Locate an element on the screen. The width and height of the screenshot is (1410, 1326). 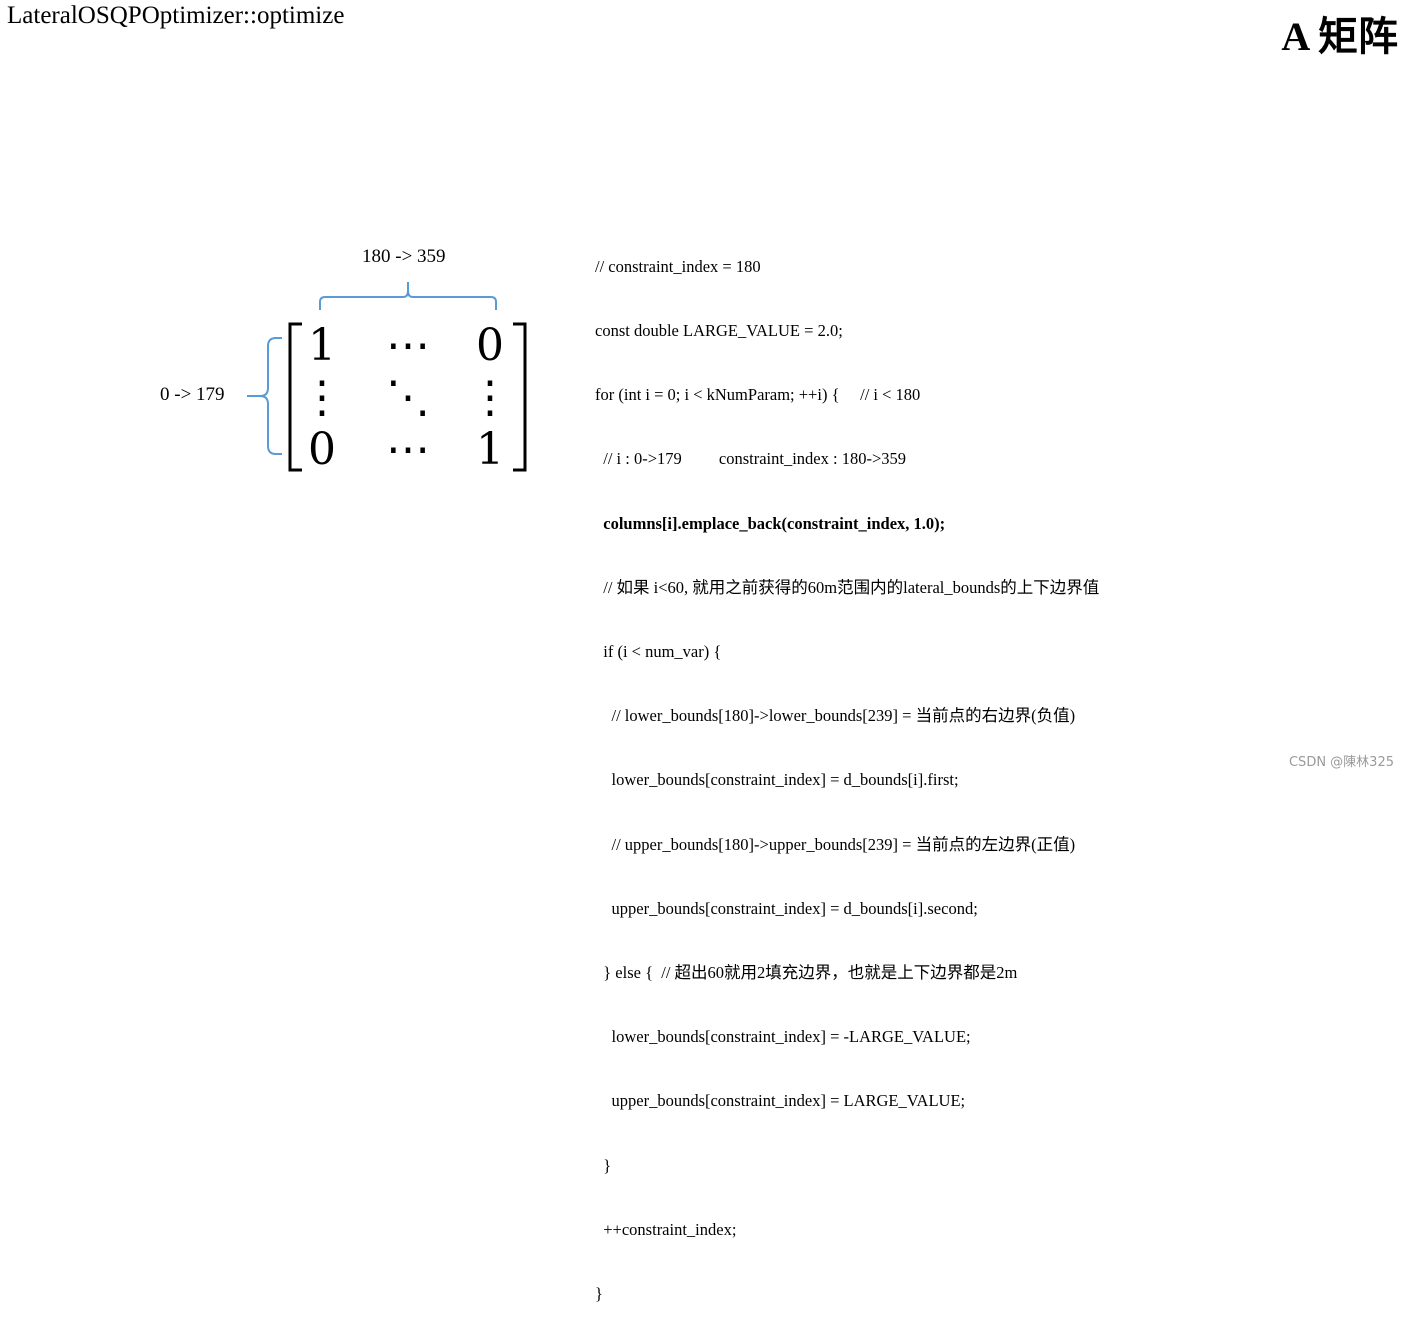
matrix-cell-bottom-middle: ⋯ is located at coordinates (408, 449).